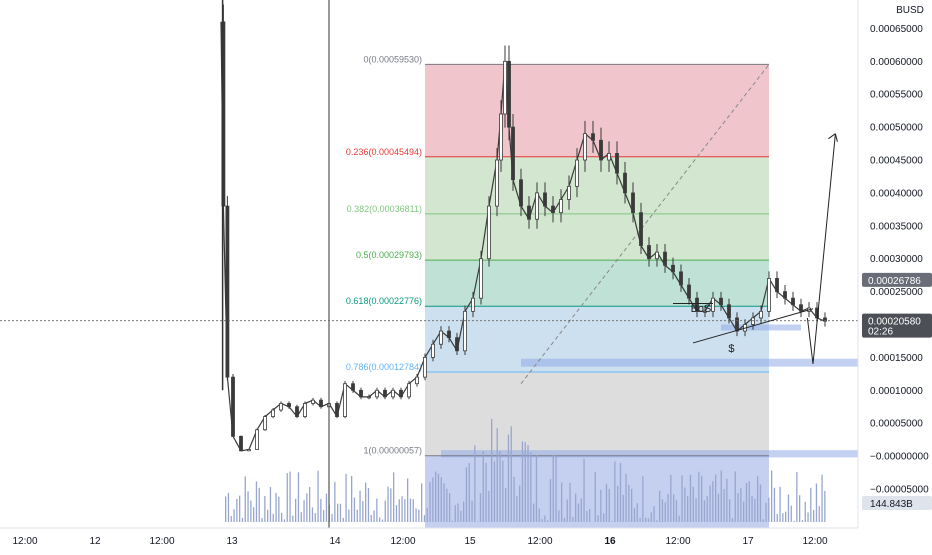 This screenshot has width=932, height=555. I want to click on price-tag-label: 0.00026786, so click(894, 281).